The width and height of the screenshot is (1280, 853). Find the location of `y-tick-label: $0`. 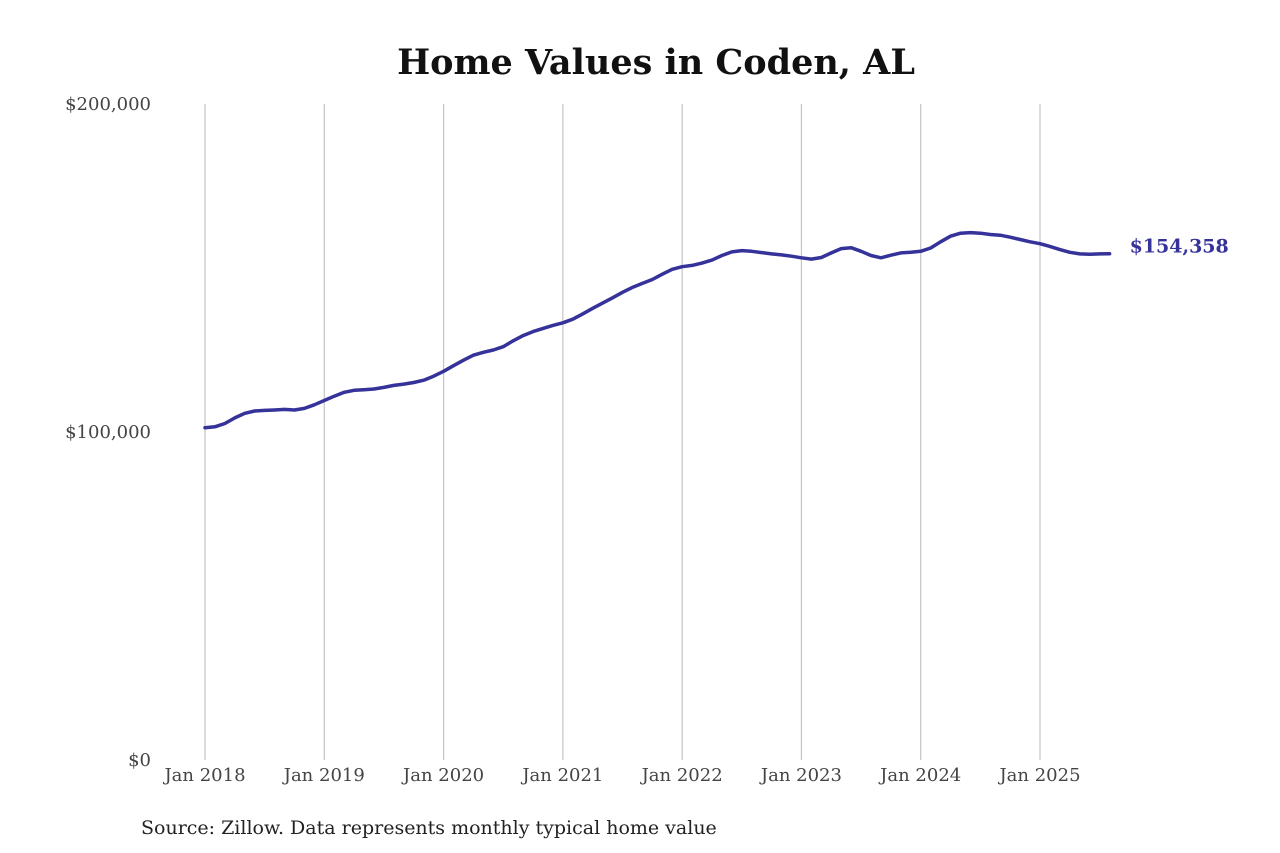

y-tick-label: $0 is located at coordinates (139, 760).